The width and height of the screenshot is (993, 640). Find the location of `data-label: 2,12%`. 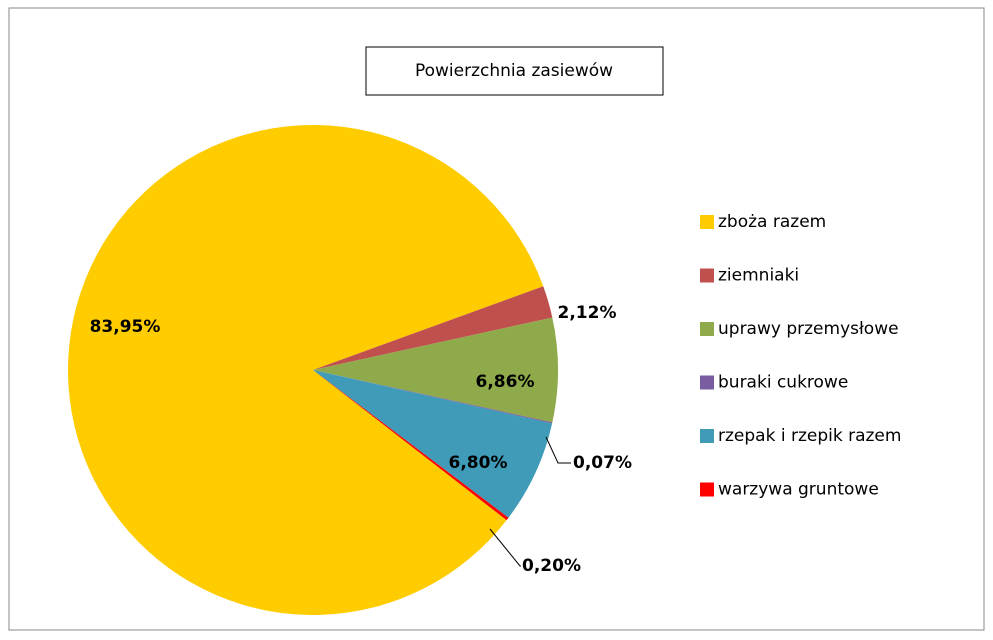

data-label: 2,12% is located at coordinates (587, 313).